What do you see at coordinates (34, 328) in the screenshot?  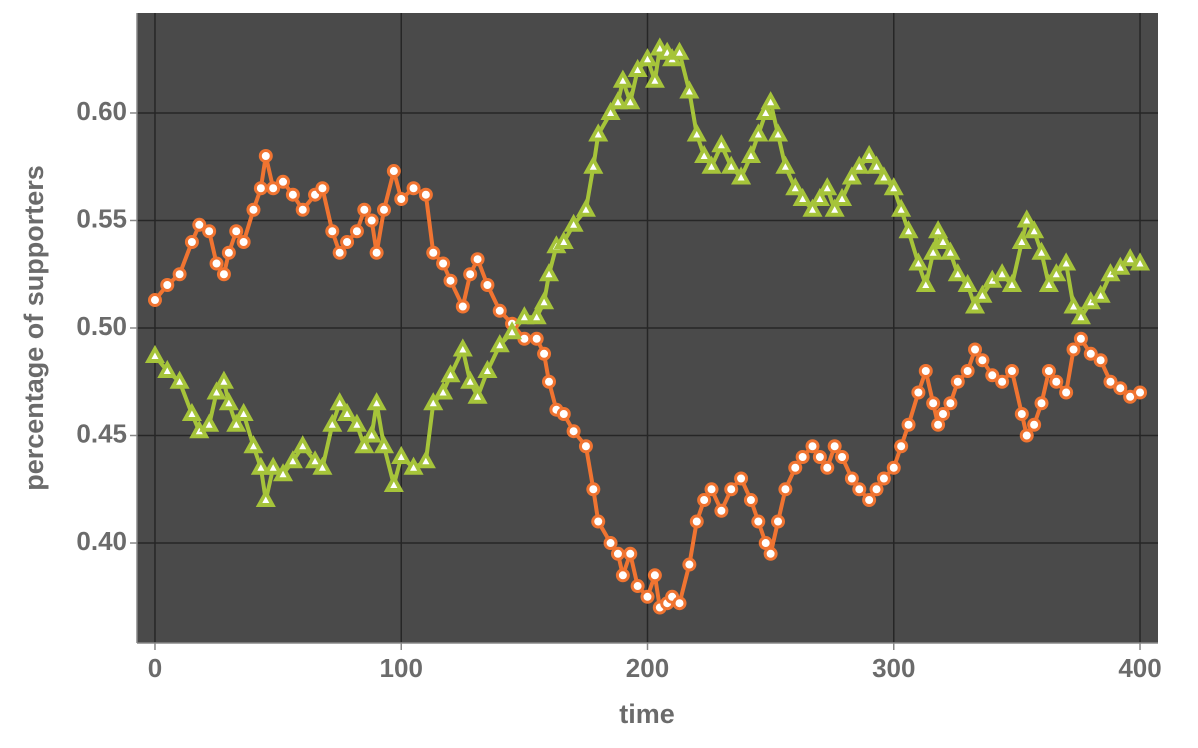 I see `y-axis-title: percentage of supporters` at bounding box center [34, 328].